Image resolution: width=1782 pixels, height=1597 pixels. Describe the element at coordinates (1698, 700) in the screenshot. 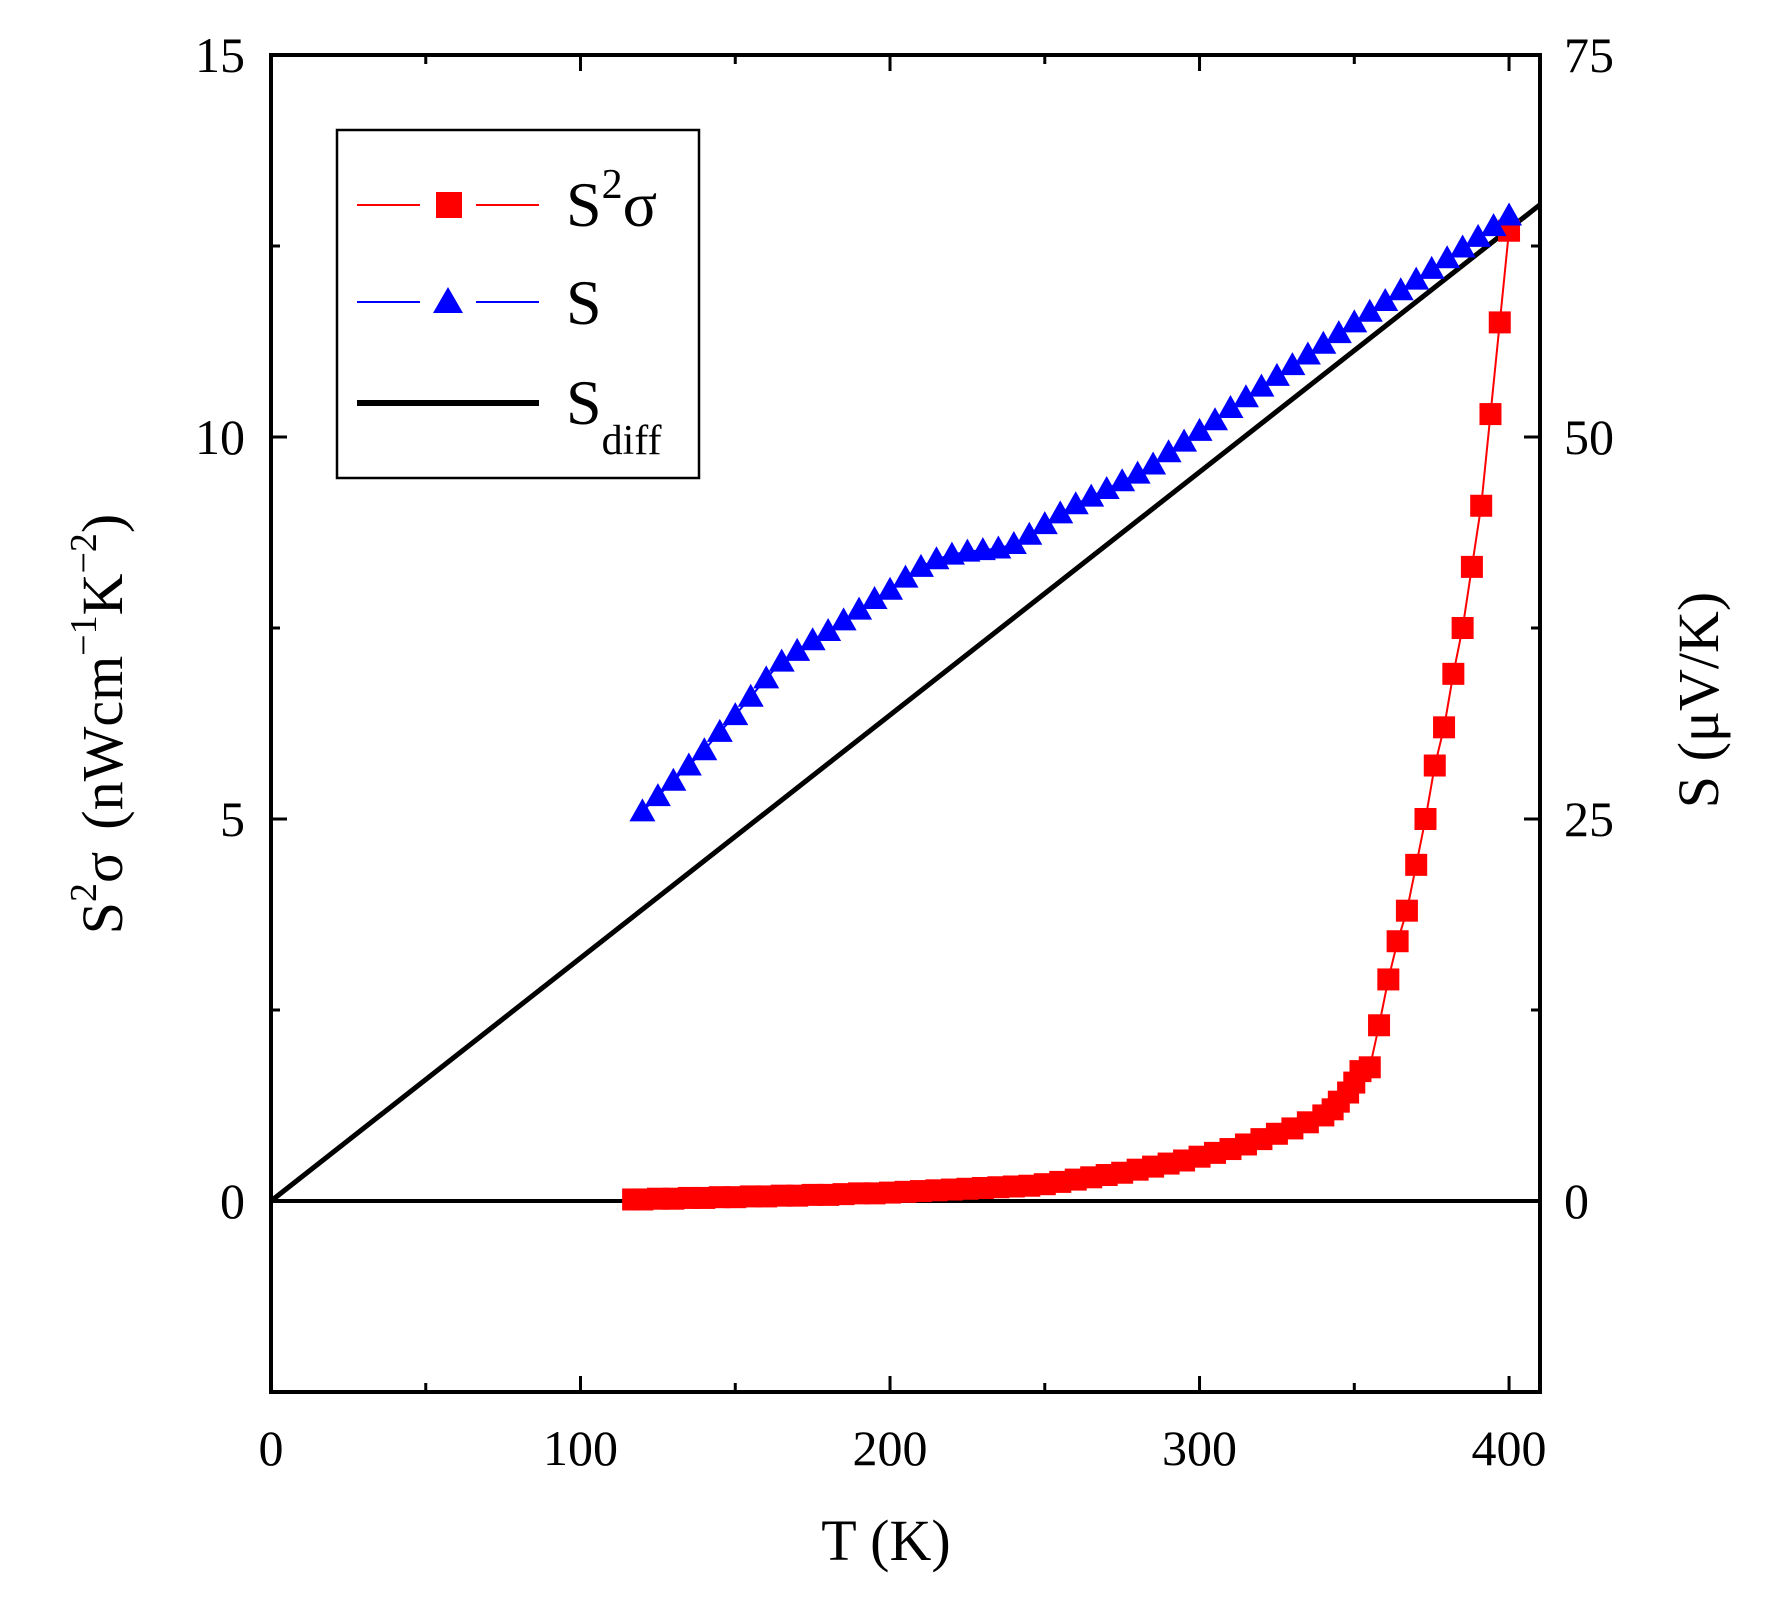

I see `y-right-axis-title: S (μV/K)` at that location.